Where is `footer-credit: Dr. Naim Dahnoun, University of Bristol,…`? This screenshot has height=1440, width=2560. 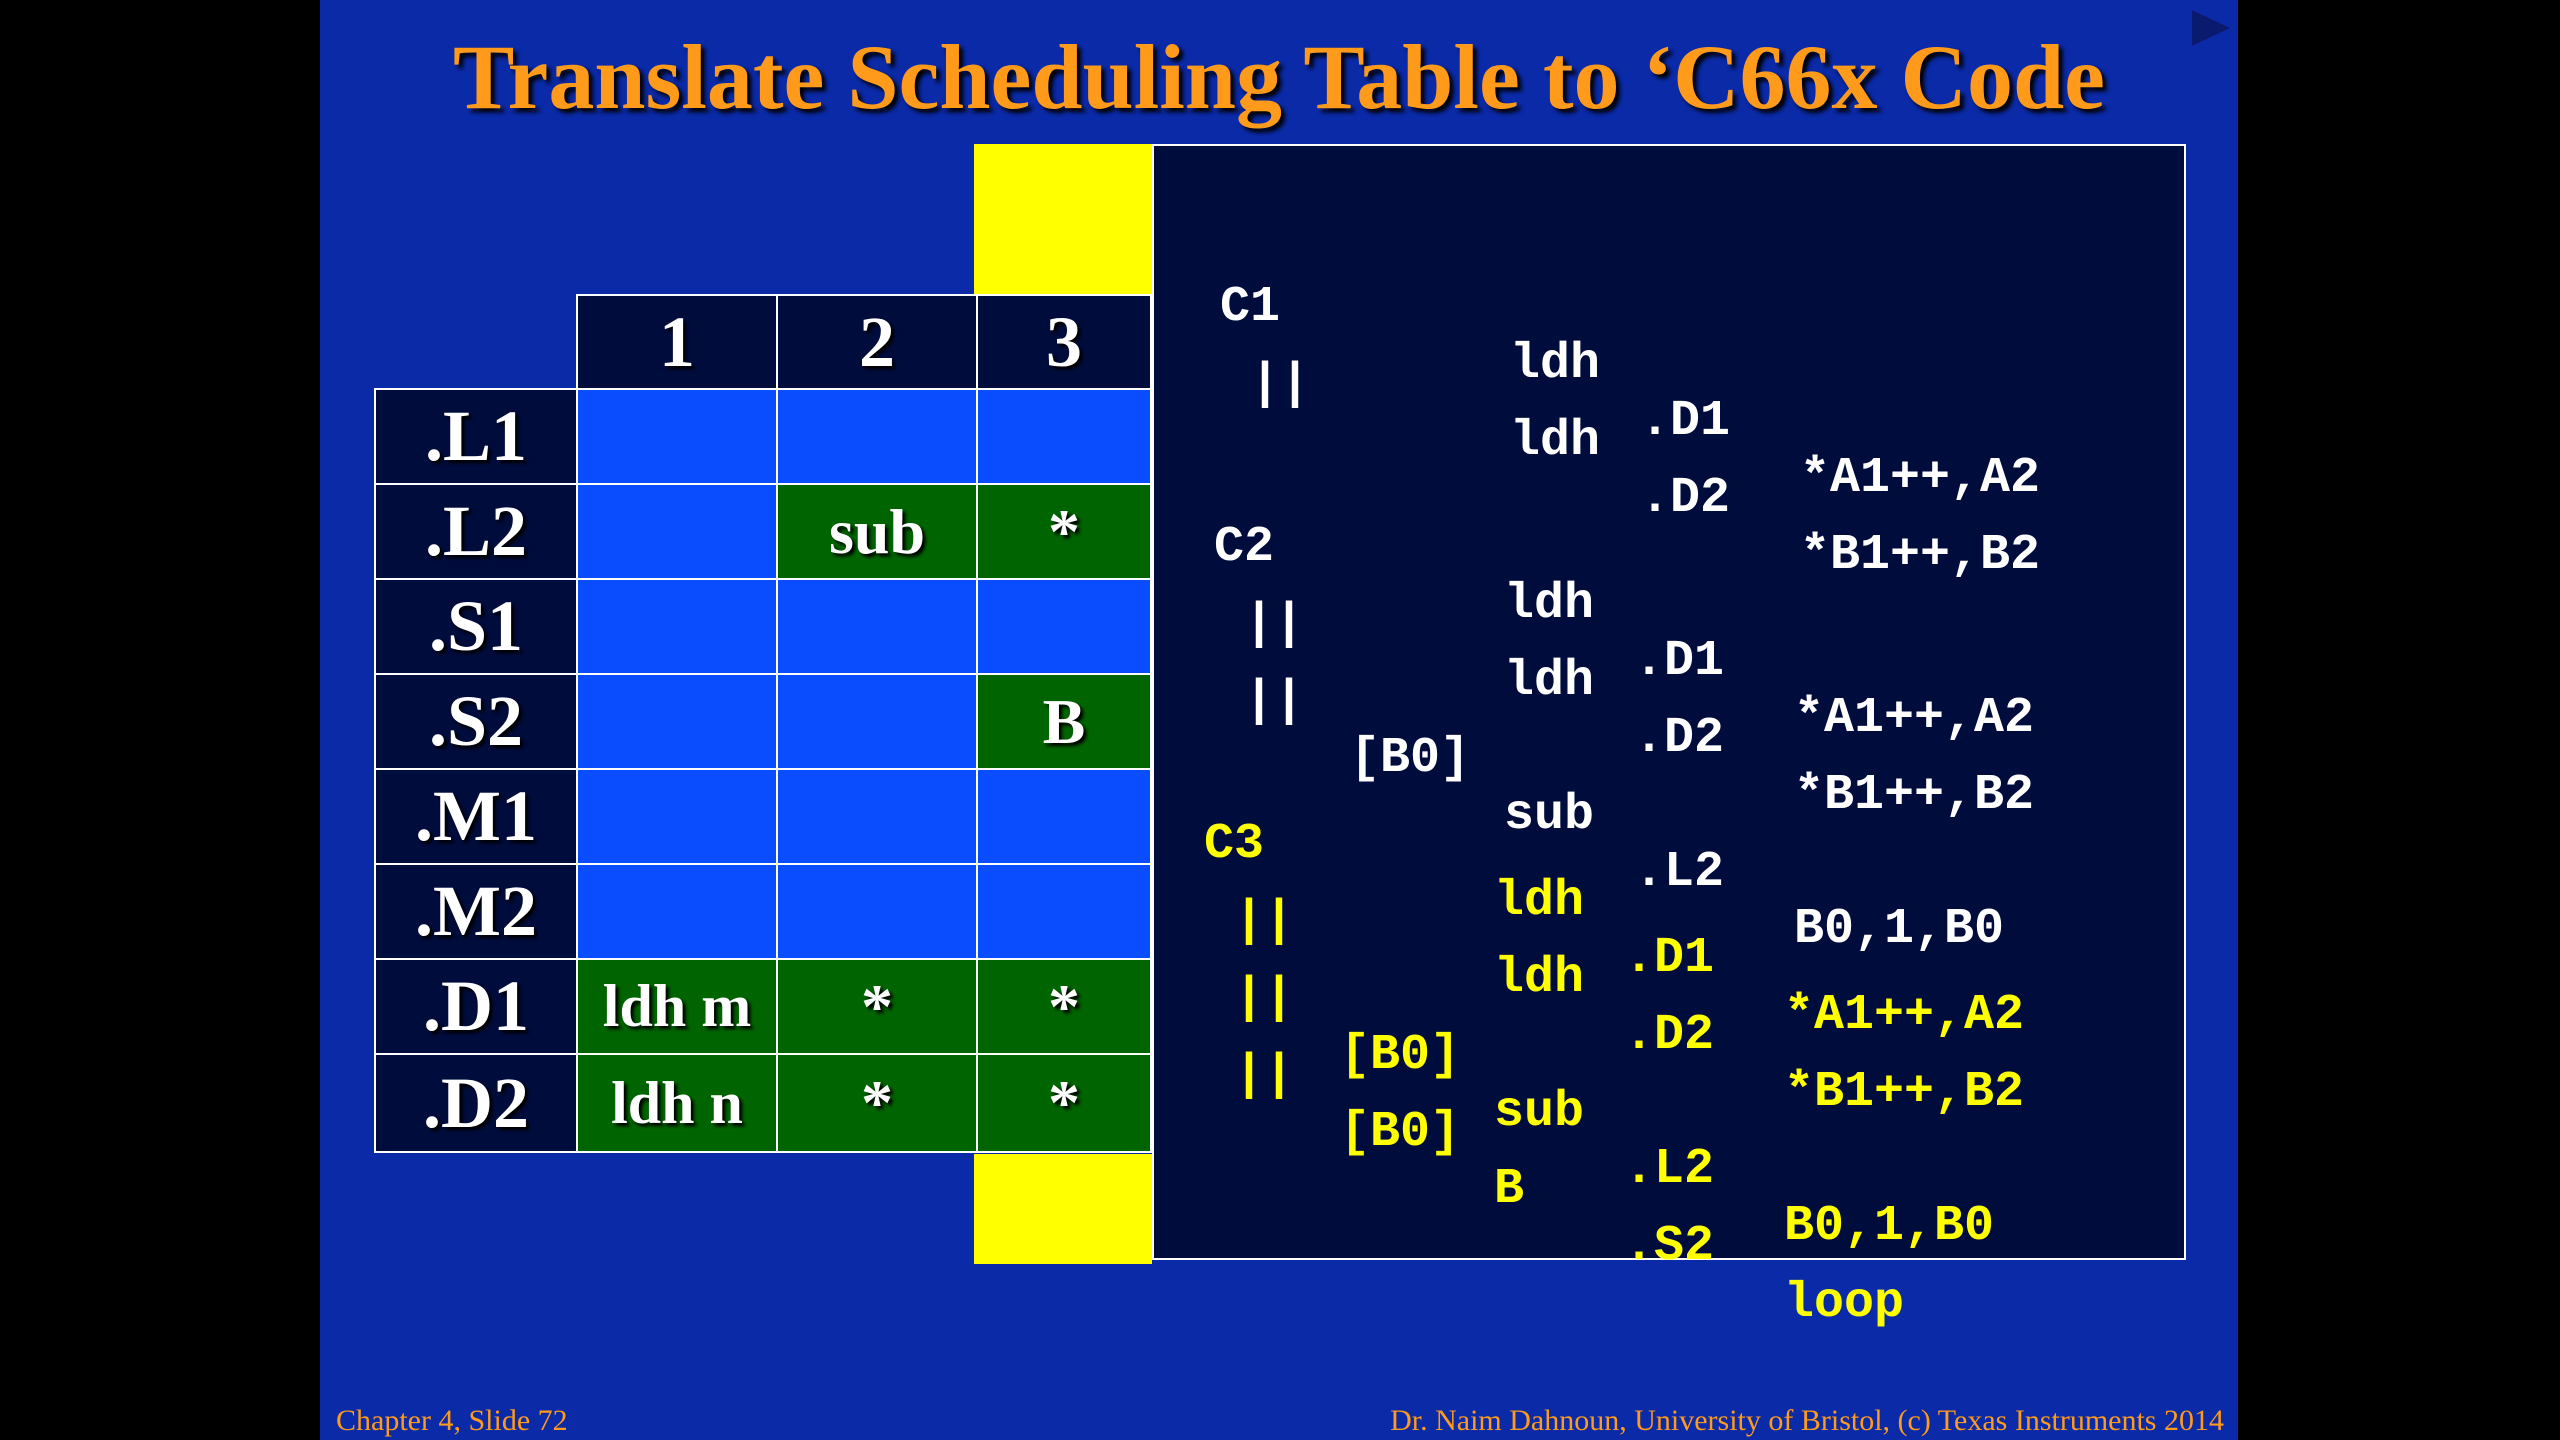 footer-credit: Dr. Naim Dahnoun, University of Bristol,… is located at coordinates (1807, 1420).